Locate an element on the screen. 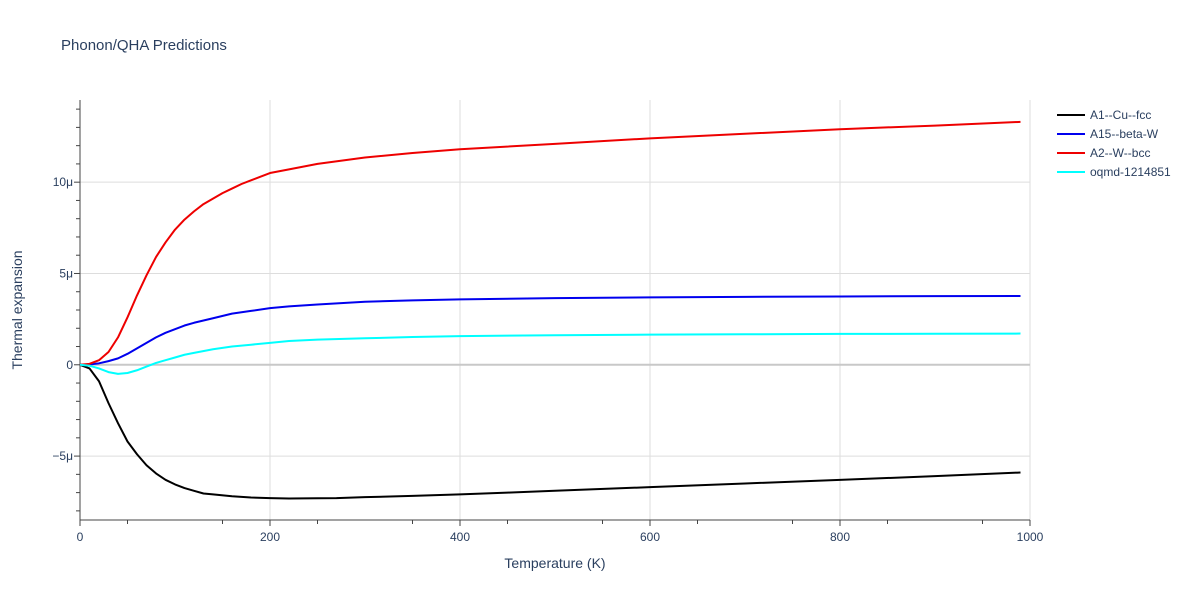 The width and height of the screenshot is (1200, 600). x-tick-label: 600 is located at coordinates (650, 537).